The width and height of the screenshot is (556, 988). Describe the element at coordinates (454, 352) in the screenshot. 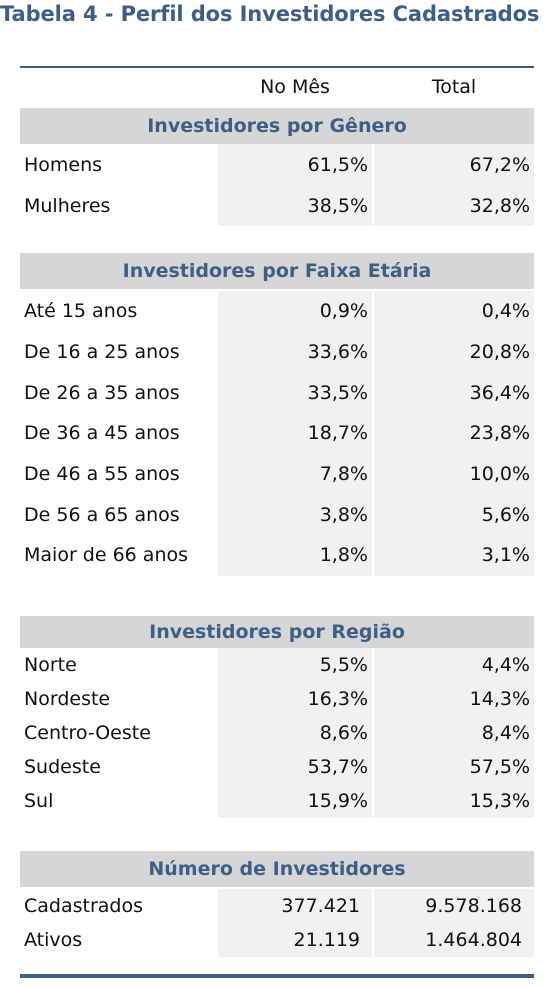

I see `total-value: 20,8%` at that location.